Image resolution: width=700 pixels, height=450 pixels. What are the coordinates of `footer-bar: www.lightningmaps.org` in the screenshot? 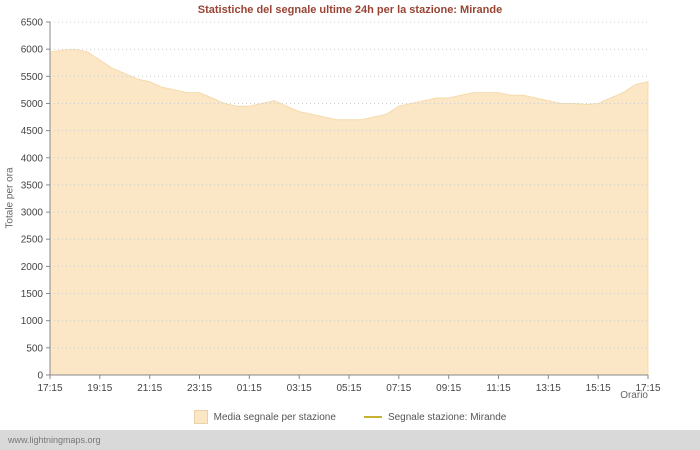 It's located at (350, 440).